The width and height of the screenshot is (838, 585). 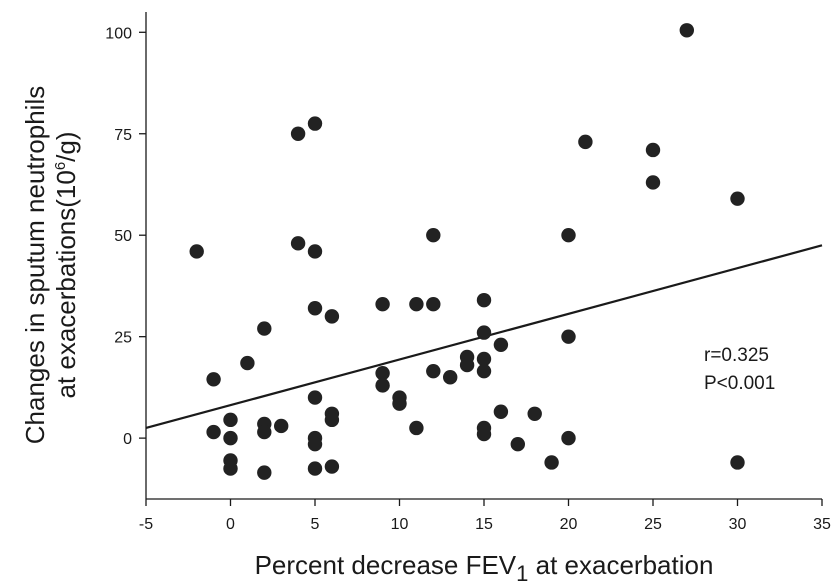 I want to click on y-axis-title-line1: Changes in sputum neutrophils, so click(x=35, y=265).